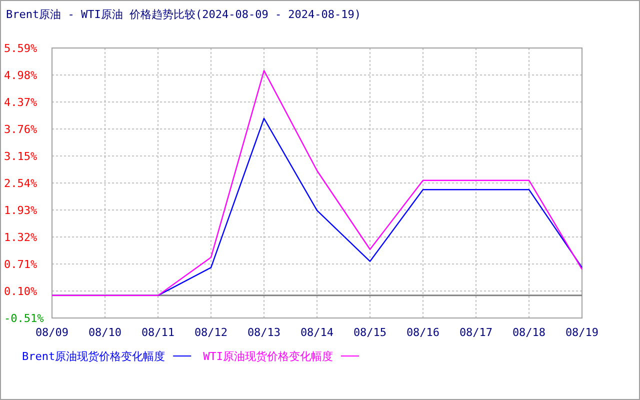 The height and width of the screenshot is (400, 640). I want to click on x-tick-label: 08/09, so click(52, 332).